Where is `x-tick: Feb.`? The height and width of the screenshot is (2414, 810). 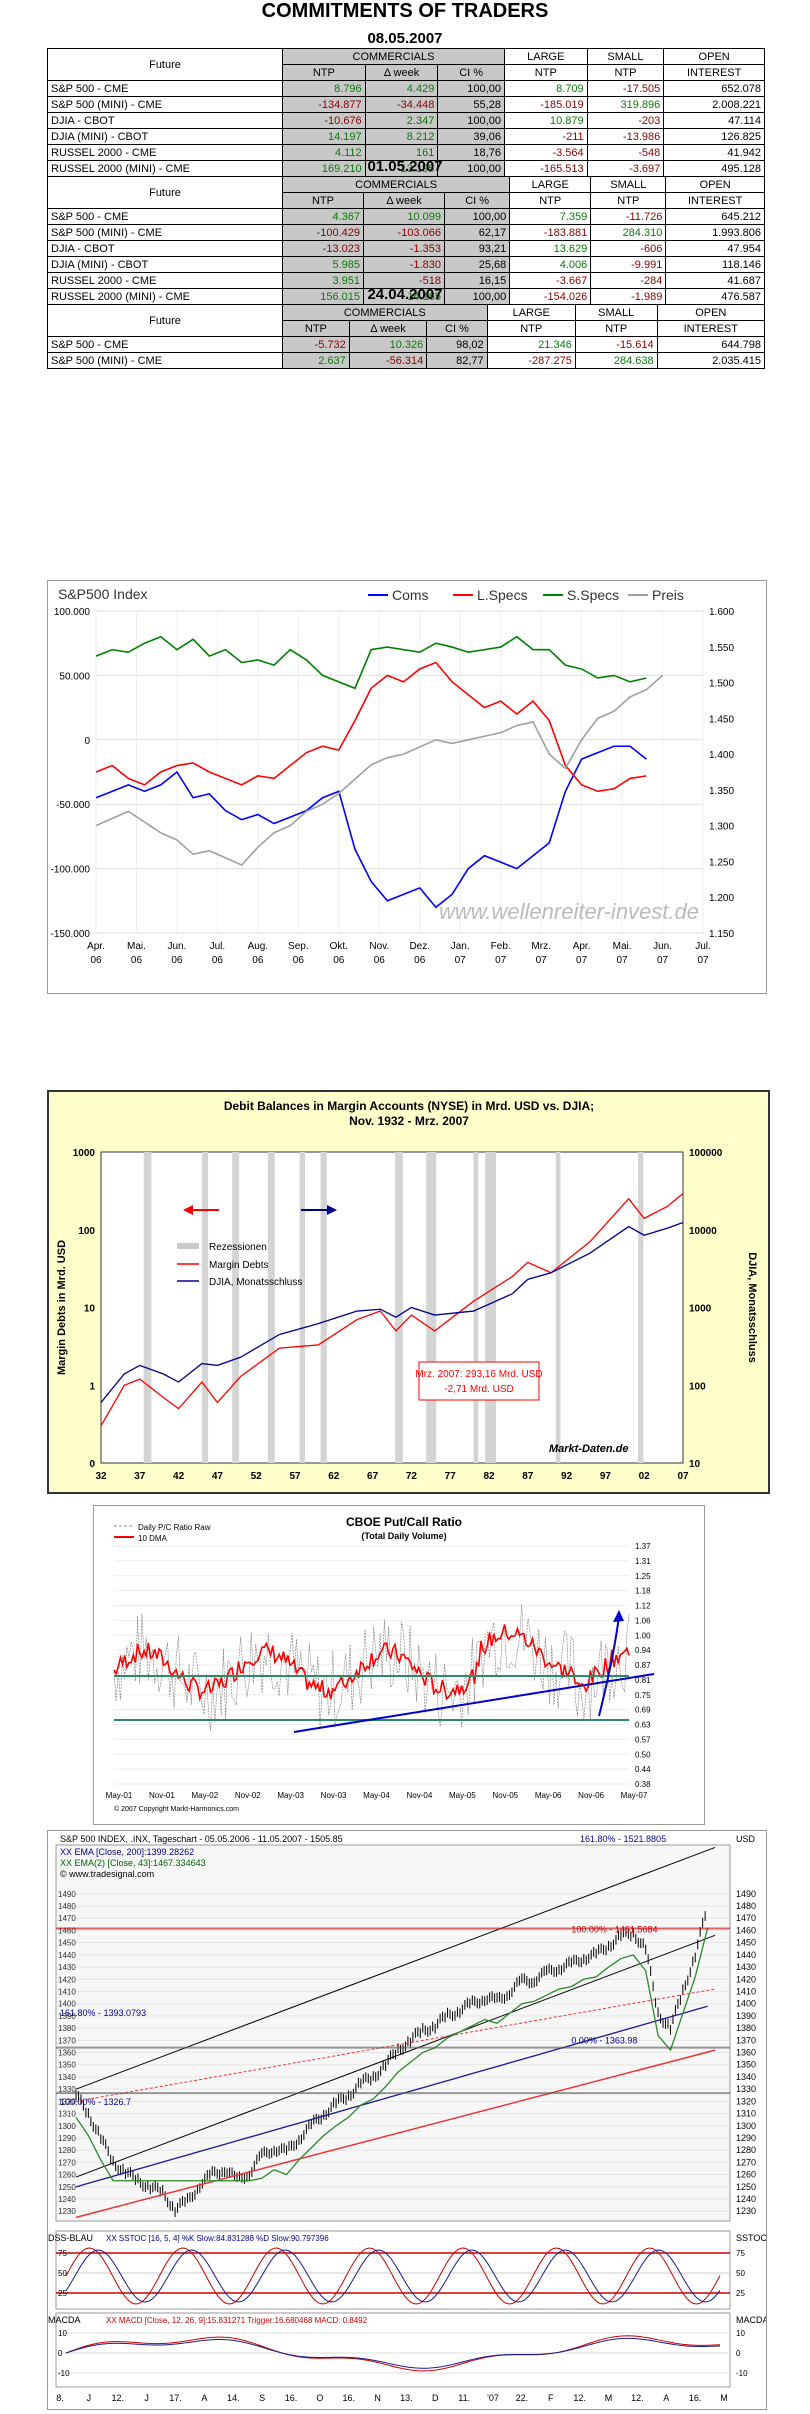
x-tick: Feb. is located at coordinates (501, 946).